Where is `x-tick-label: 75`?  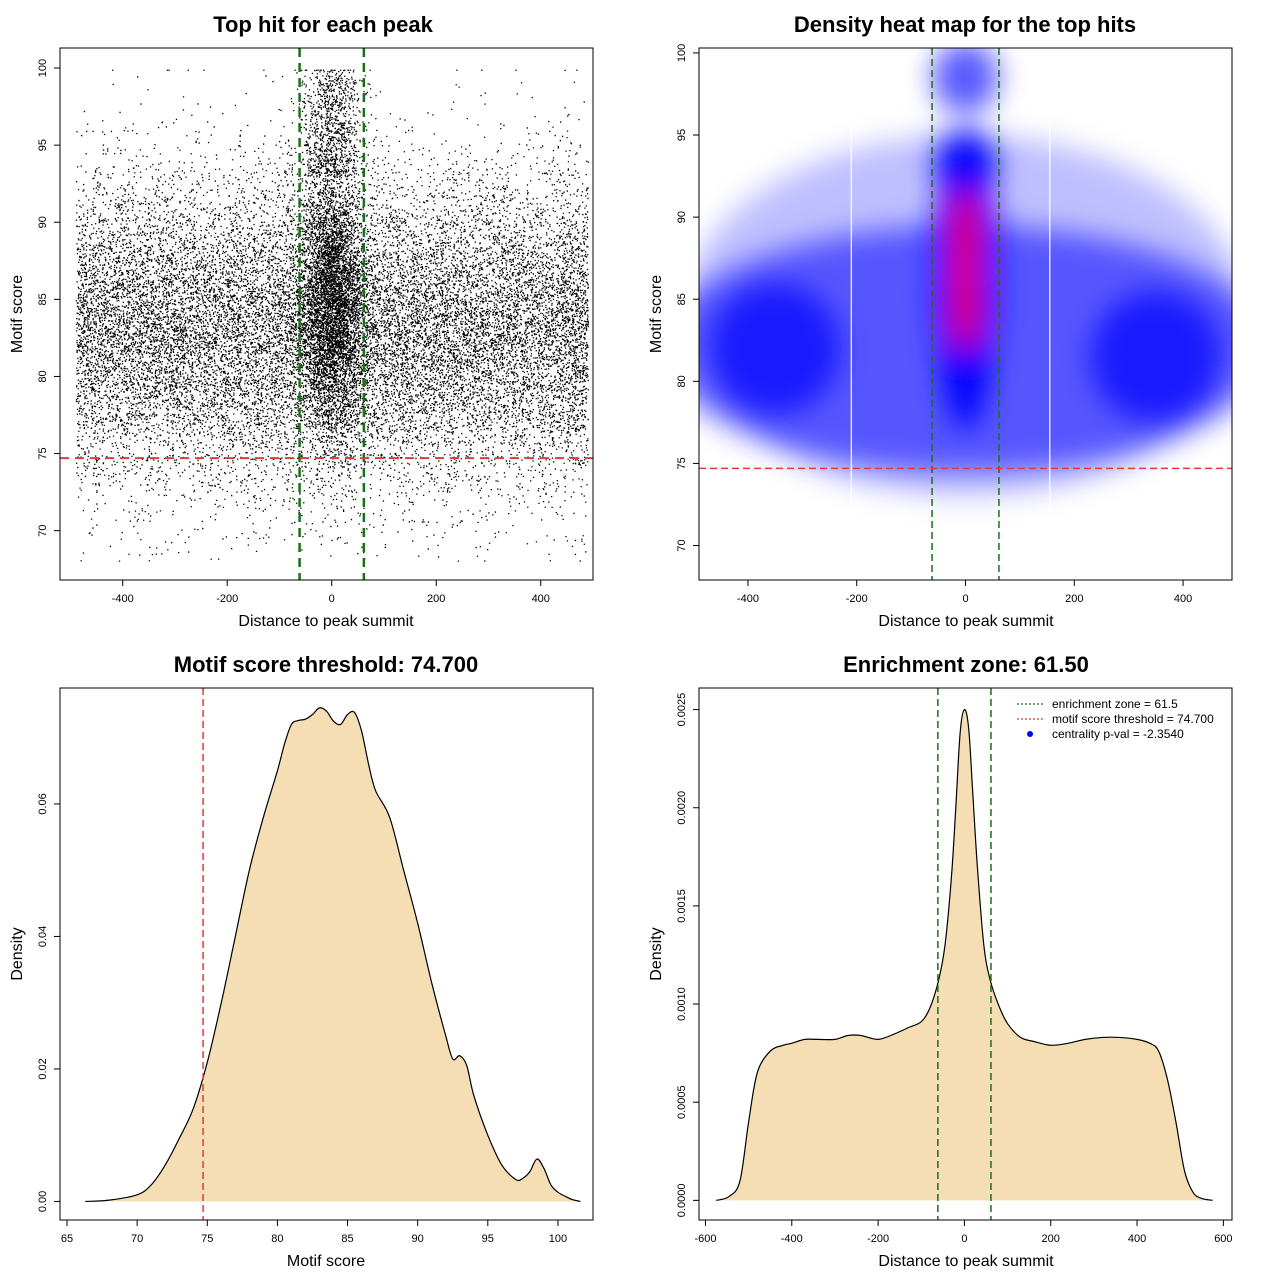 x-tick-label: 75 is located at coordinates (207, 1239).